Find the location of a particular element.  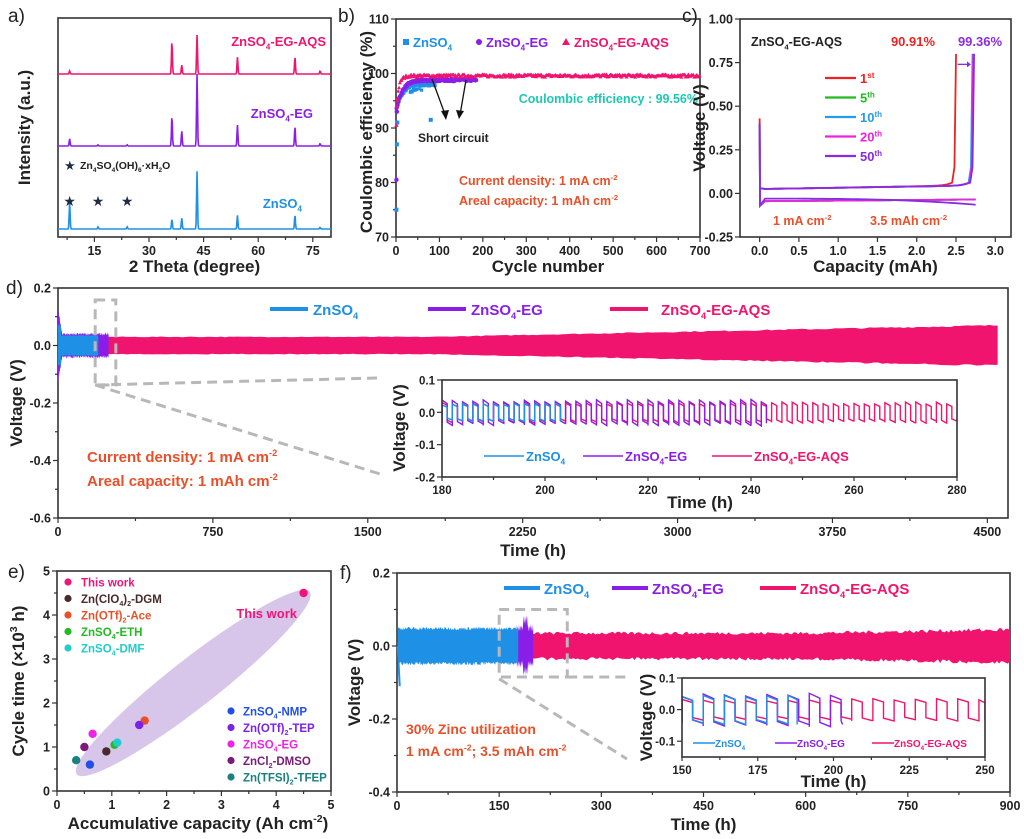

x-tick-label: 2 is located at coordinates (166, 805).